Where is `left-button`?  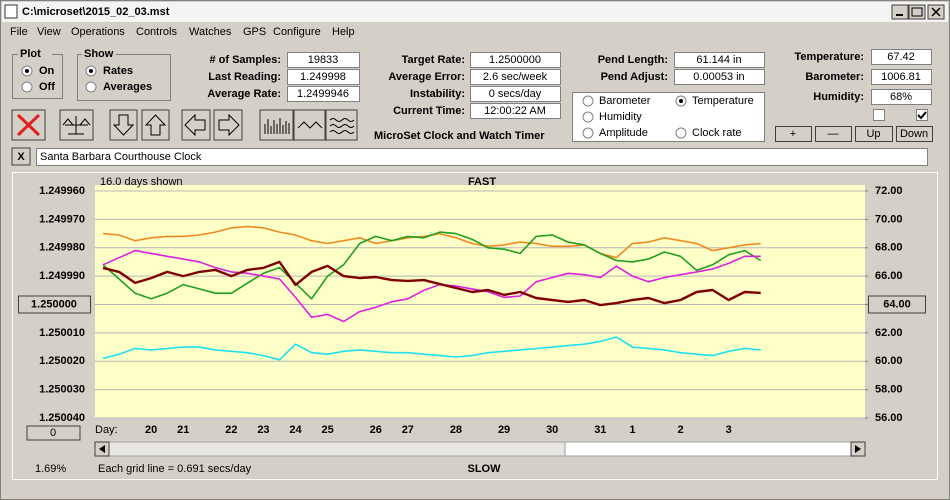 left-button is located at coordinates (196, 125).